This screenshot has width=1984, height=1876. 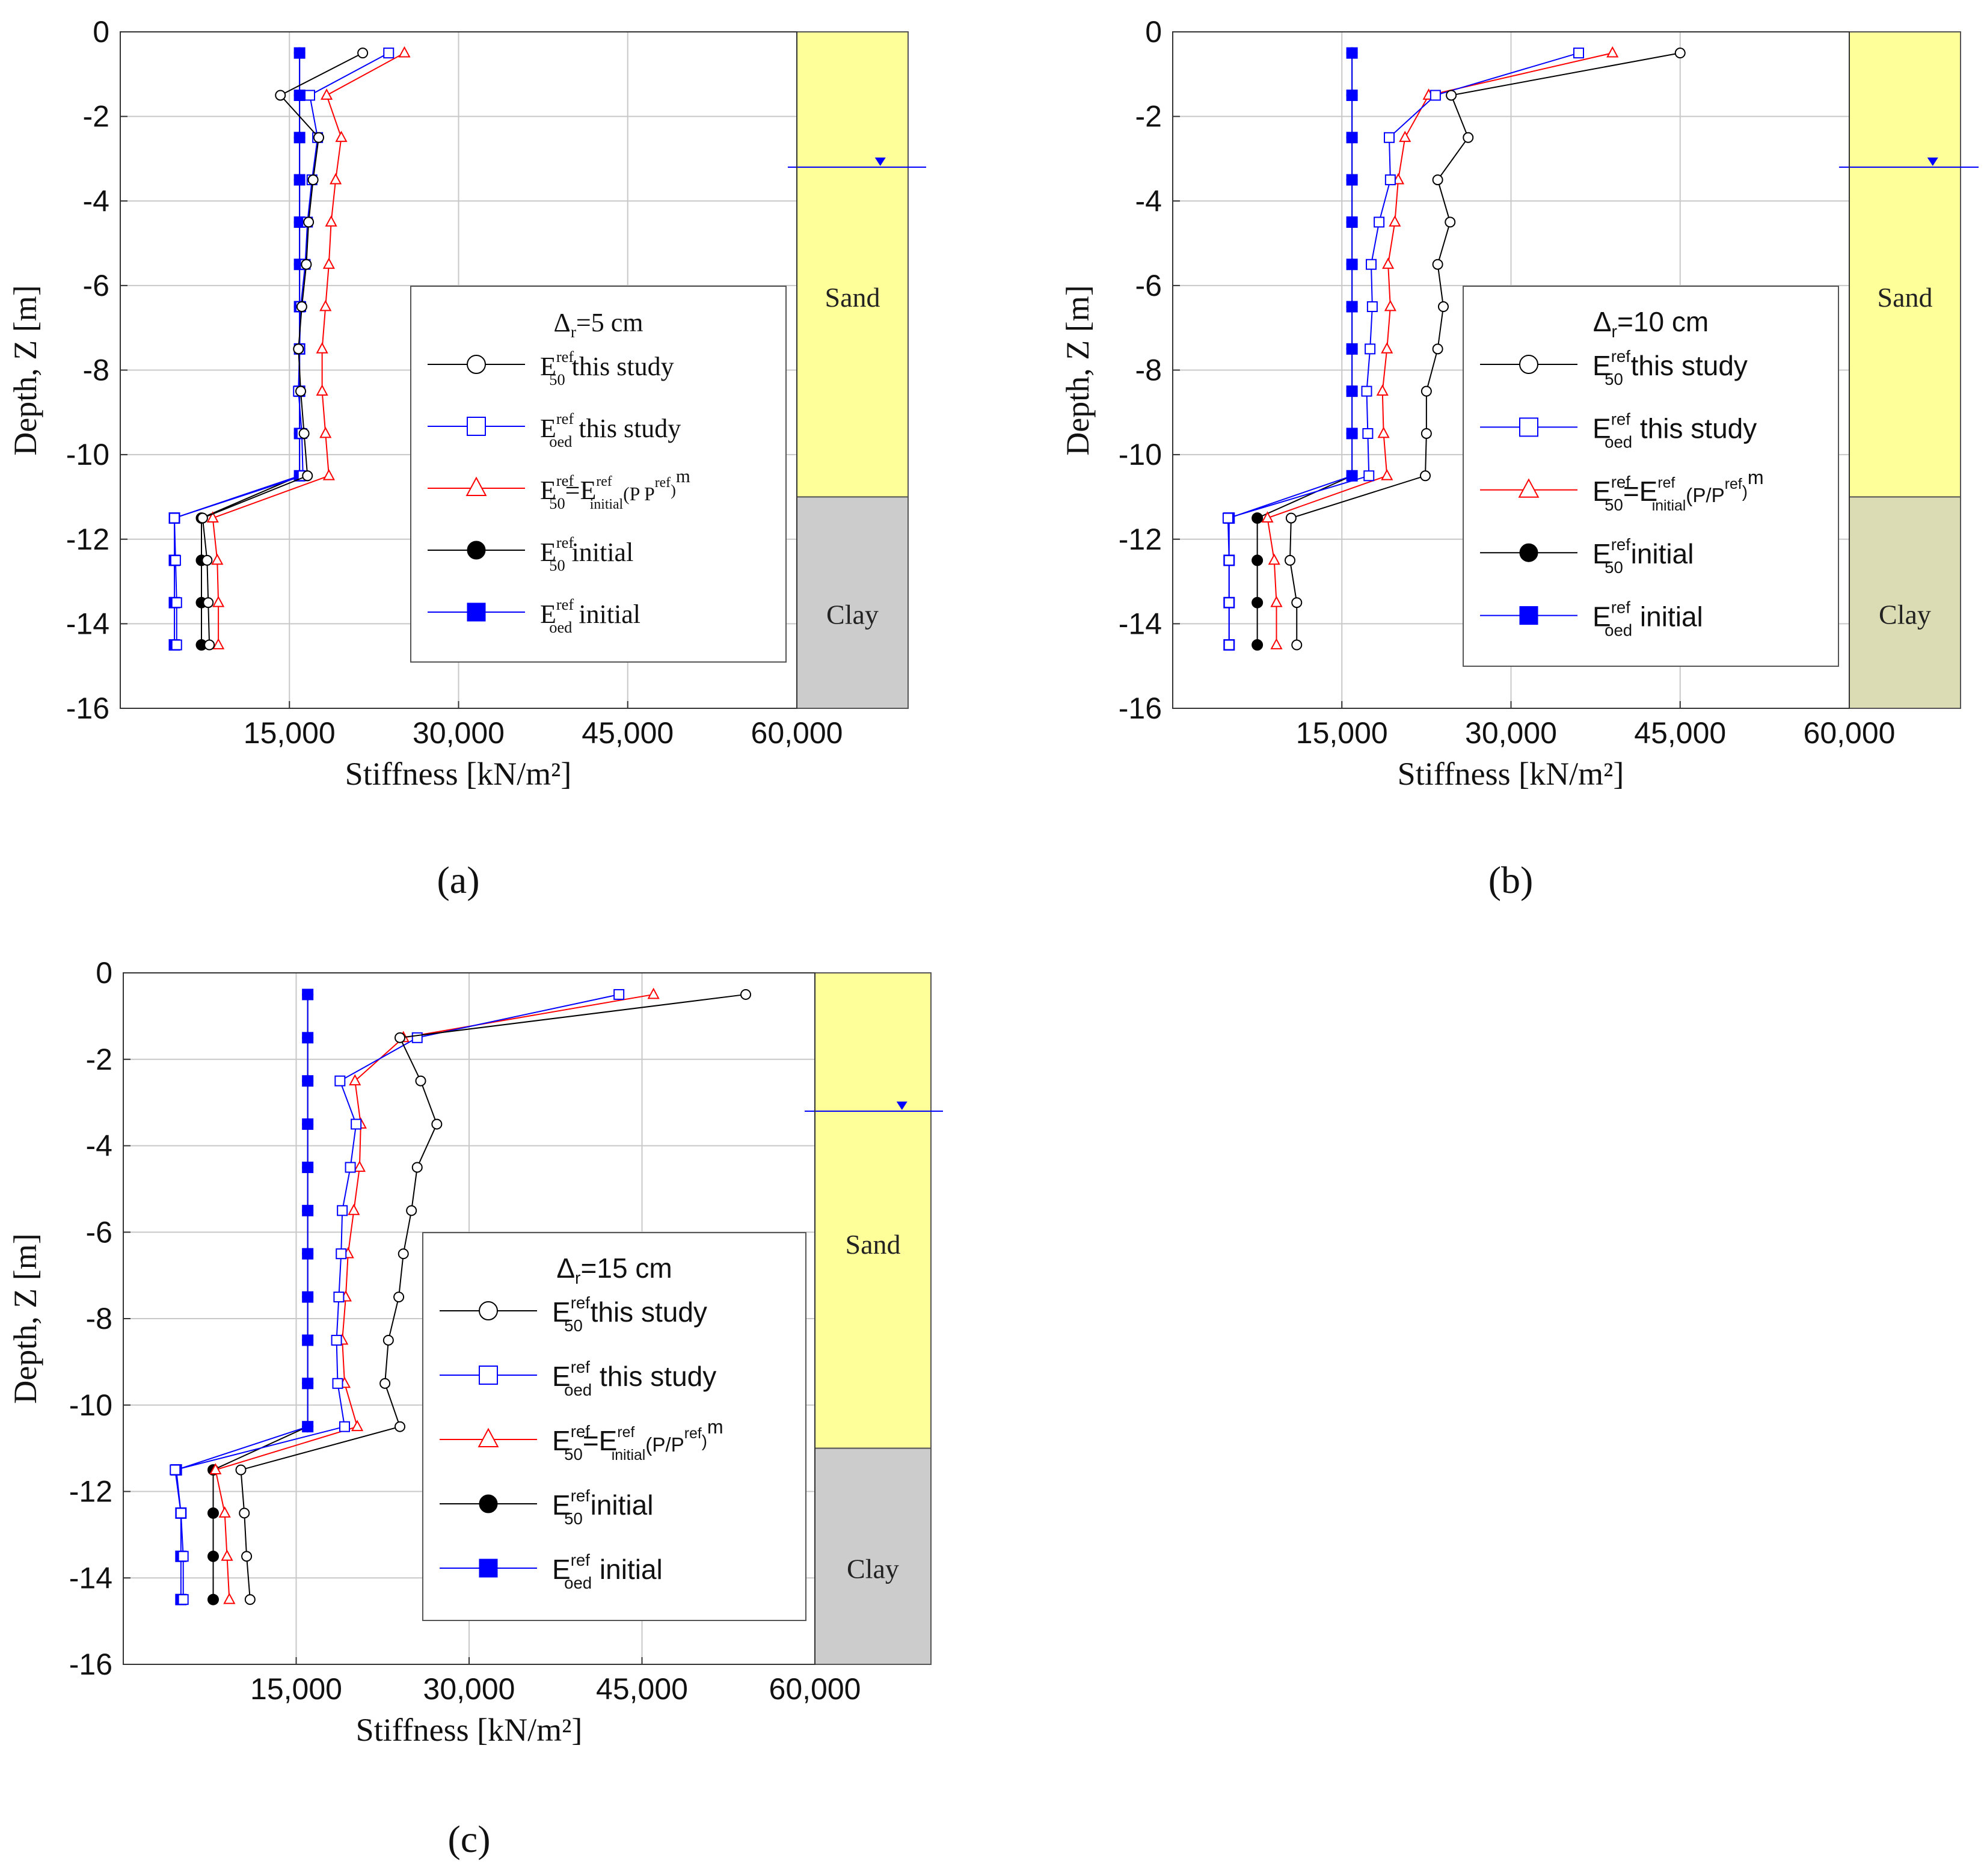 What do you see at coordinates (609, 322) in the screenshot?
I see `legend-title-rest: =5 cm` at bounding box center [609, 322].